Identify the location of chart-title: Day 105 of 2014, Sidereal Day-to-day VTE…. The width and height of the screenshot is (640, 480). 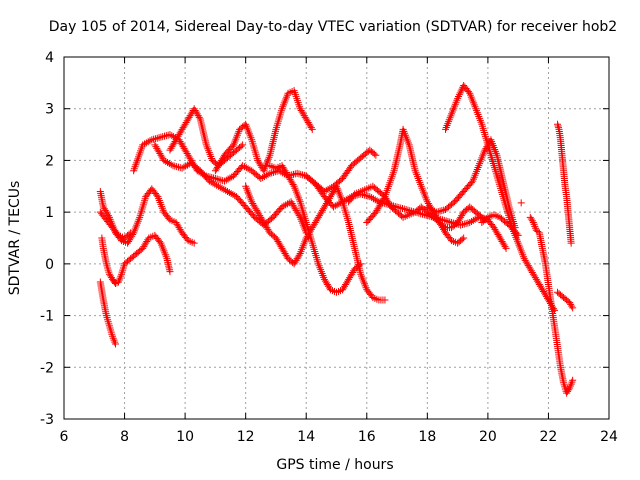
(333, 27).